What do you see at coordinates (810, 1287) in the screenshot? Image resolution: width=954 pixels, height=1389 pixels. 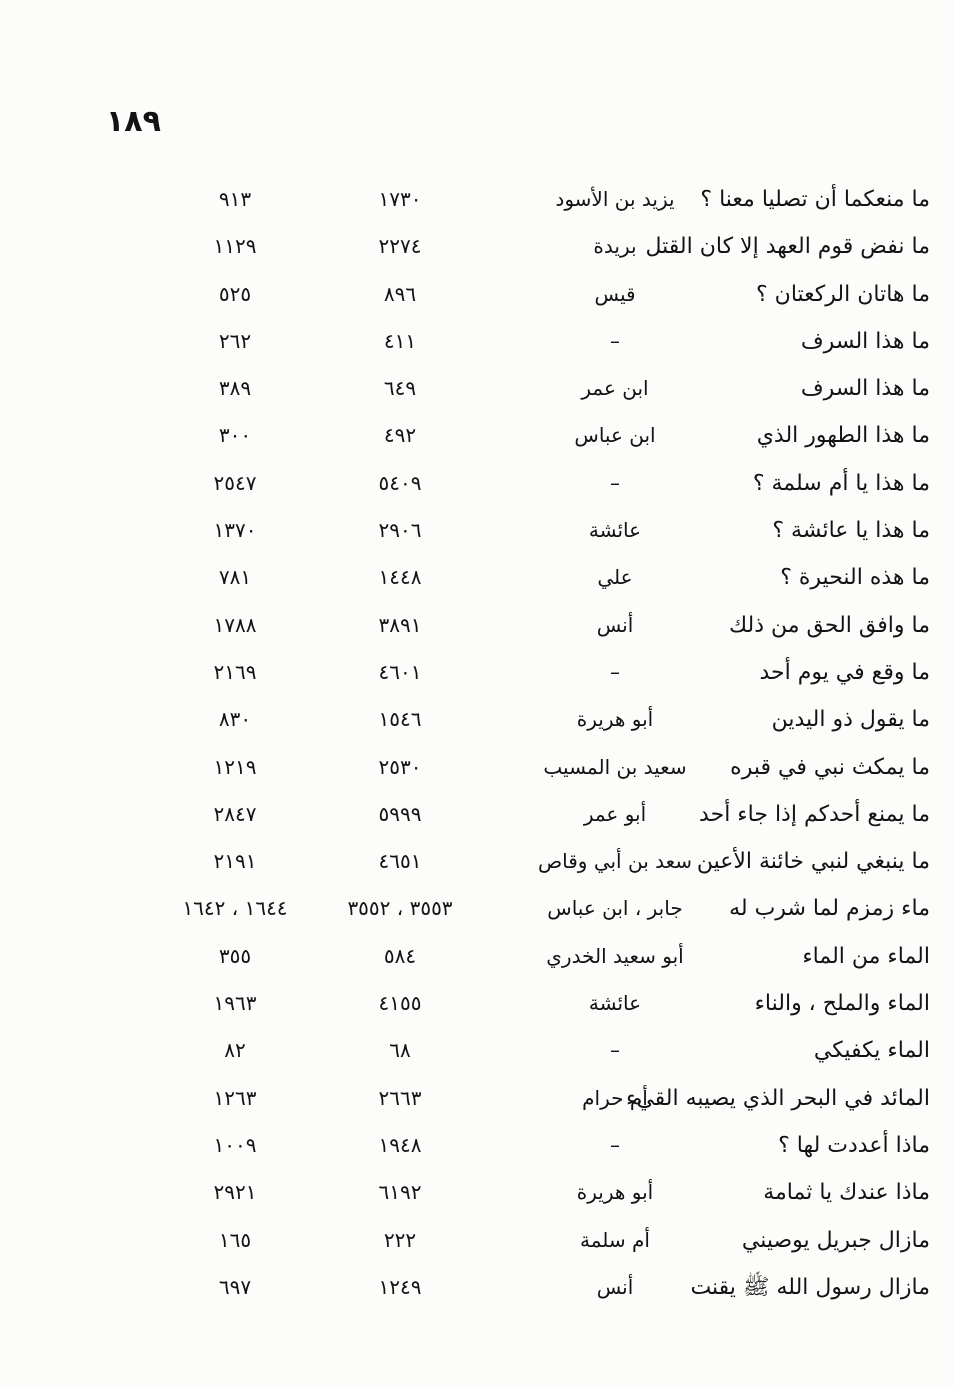 I see `hadith-text-cell: مازال رسول الله ﷺ يقنت` at bounding box center [810, 1287].